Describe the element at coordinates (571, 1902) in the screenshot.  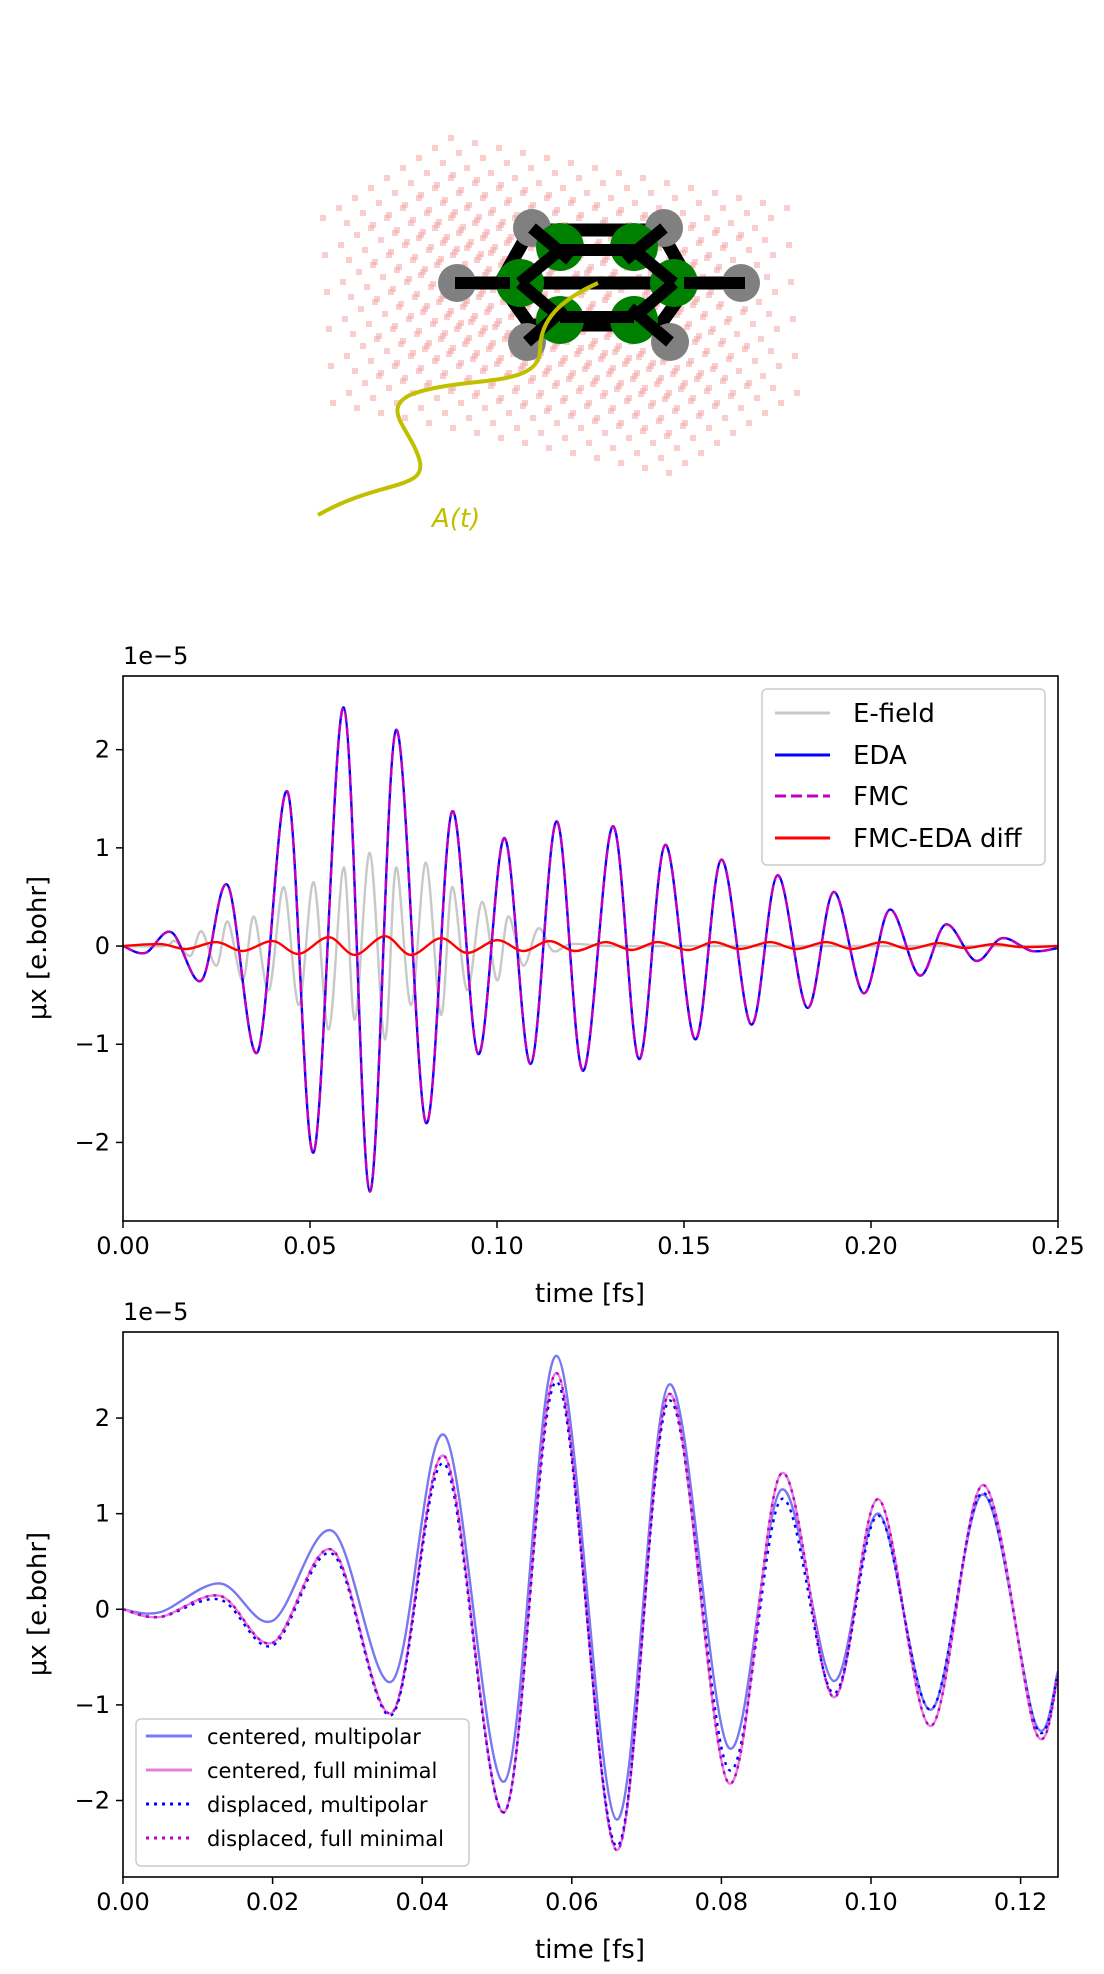
I see `chart-2-x-tick-label: 0.06` at that location.